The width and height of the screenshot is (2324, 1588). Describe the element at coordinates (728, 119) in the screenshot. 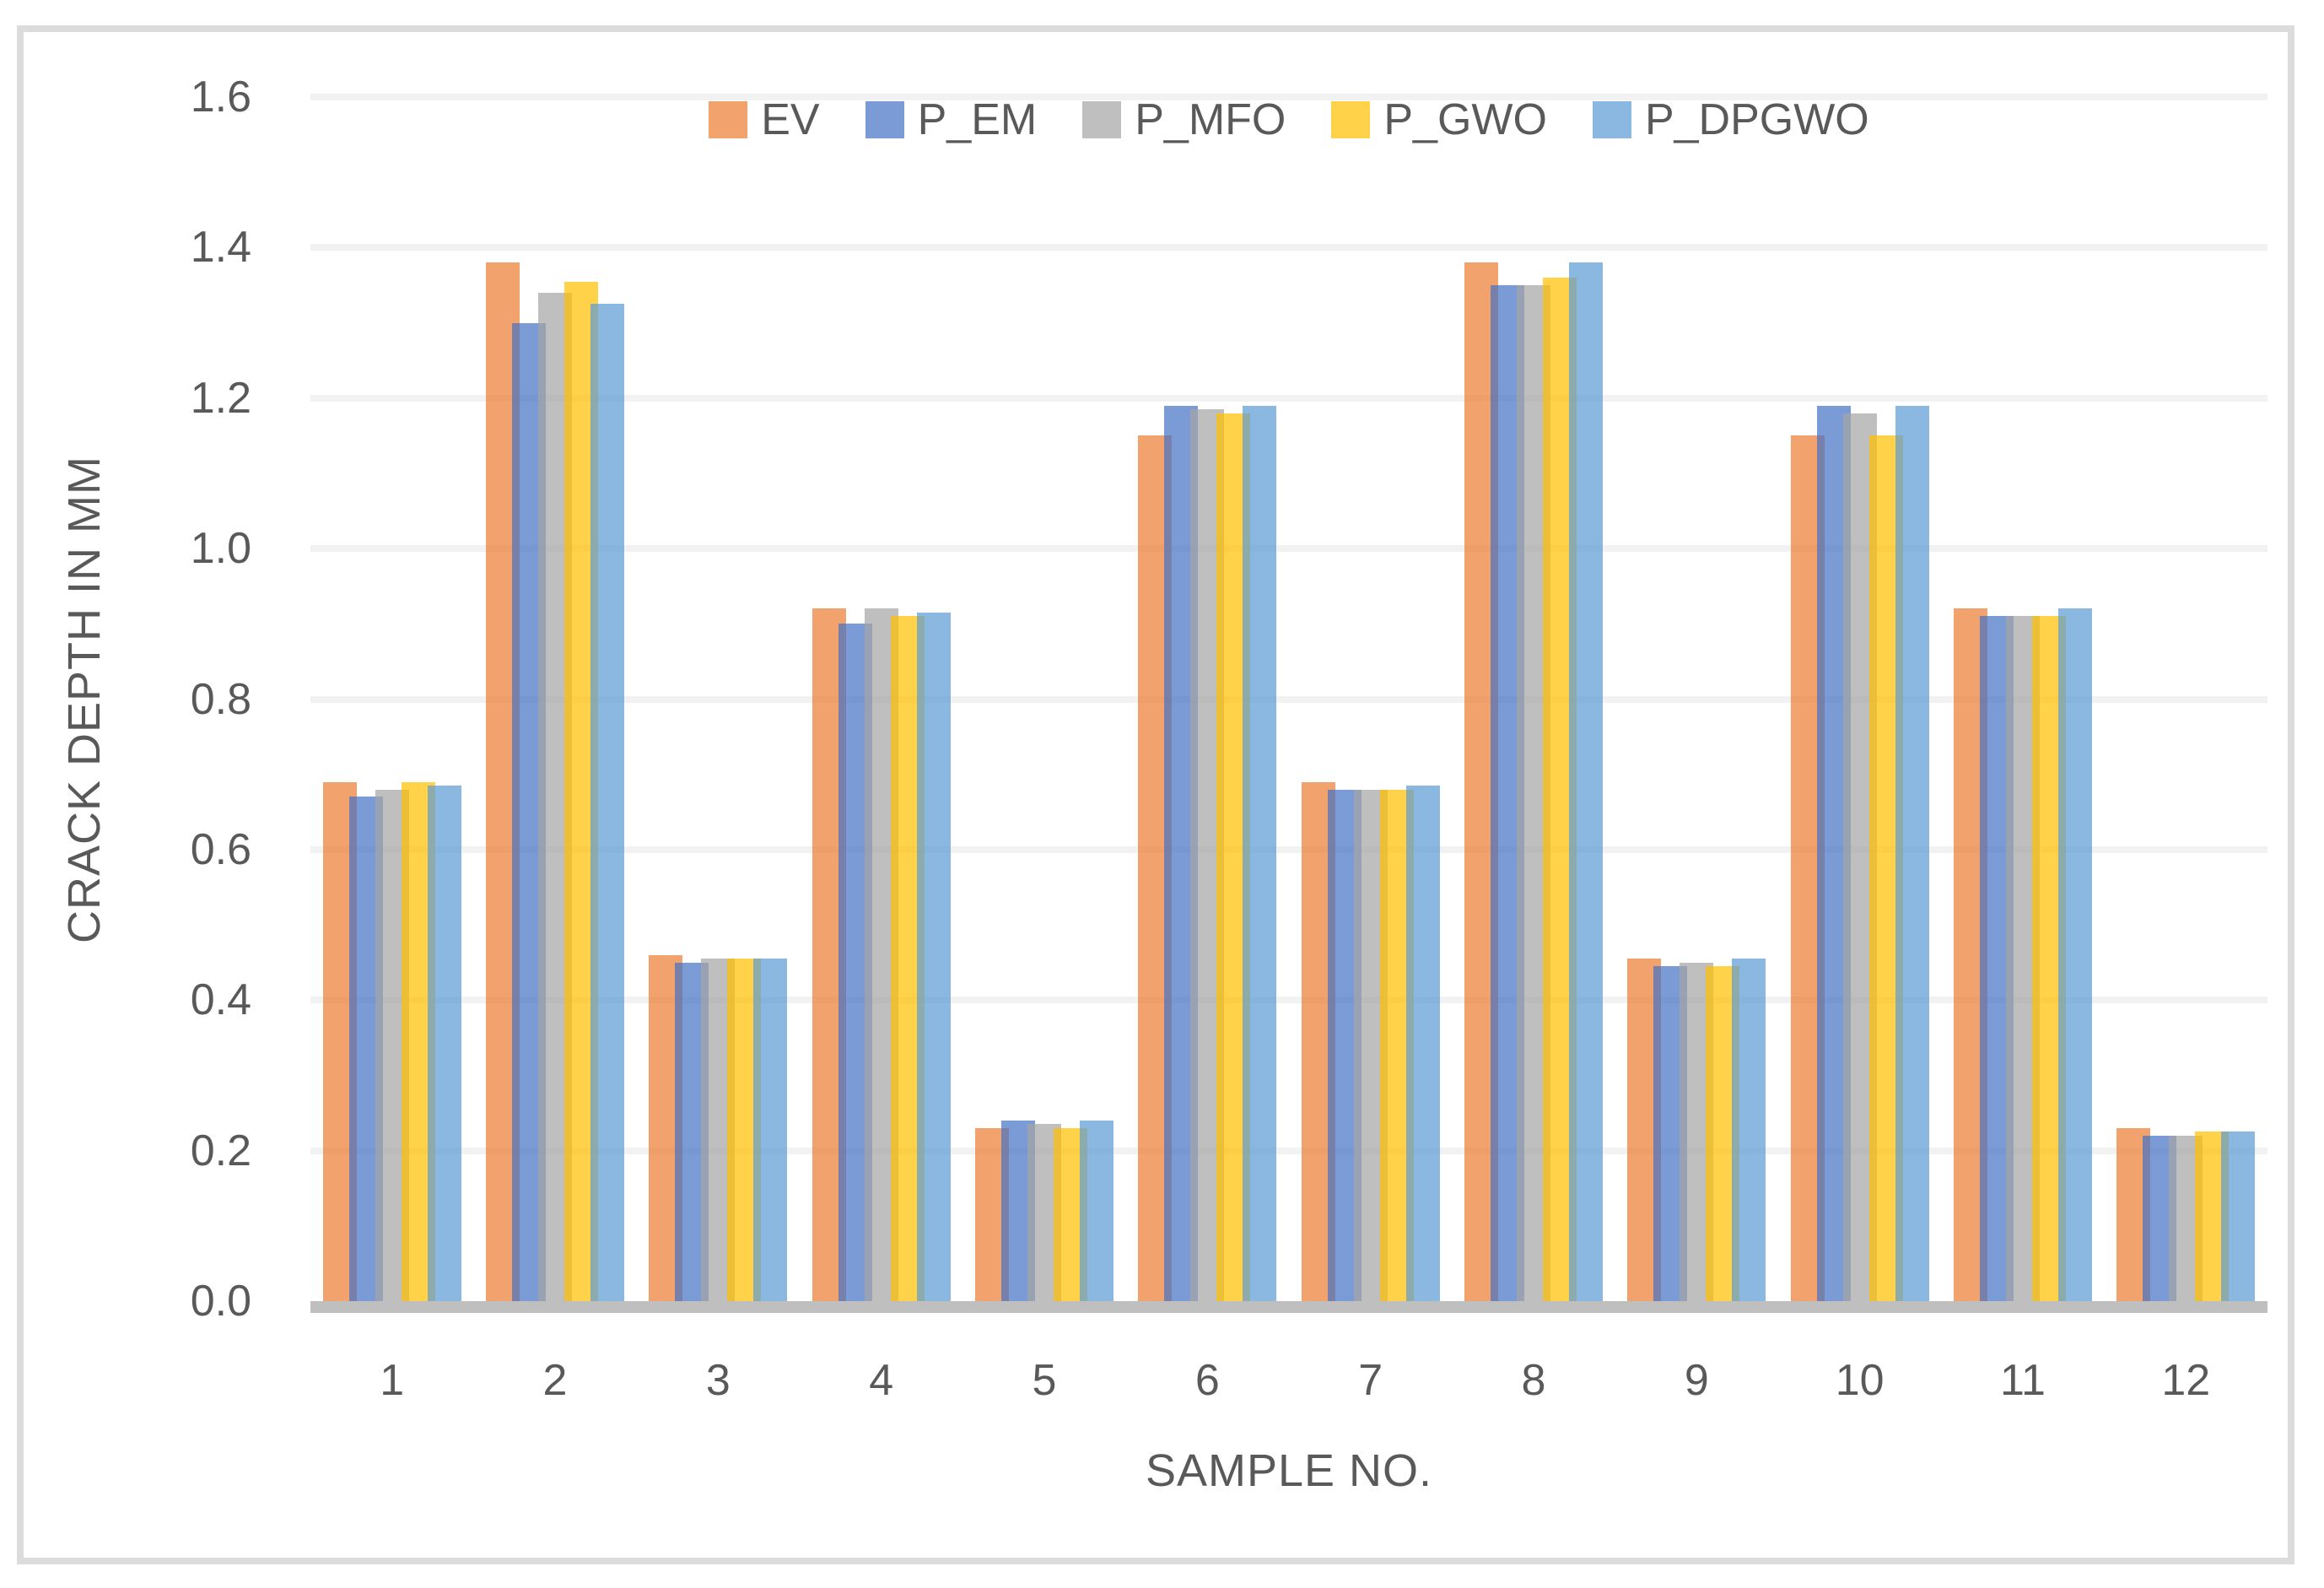

I see `legend-swatch-ev` at that location.